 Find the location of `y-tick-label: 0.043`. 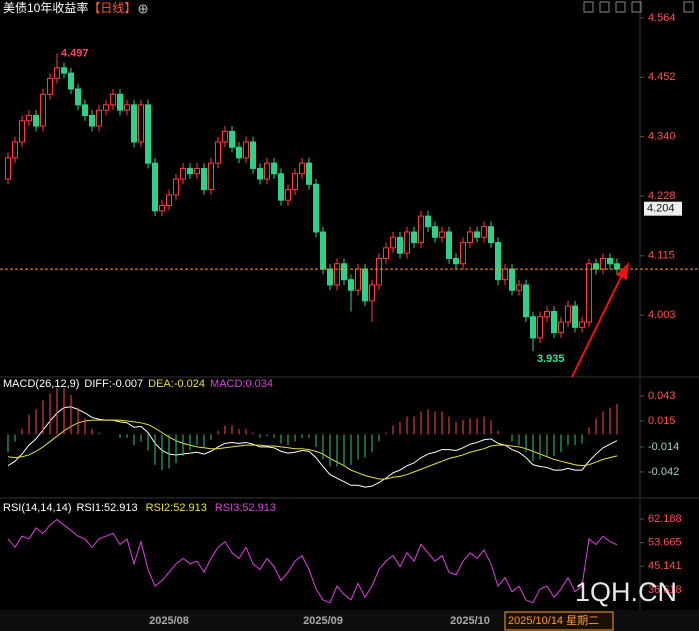

y-tick-label: 0.043 is located at coordinates (662, 396).